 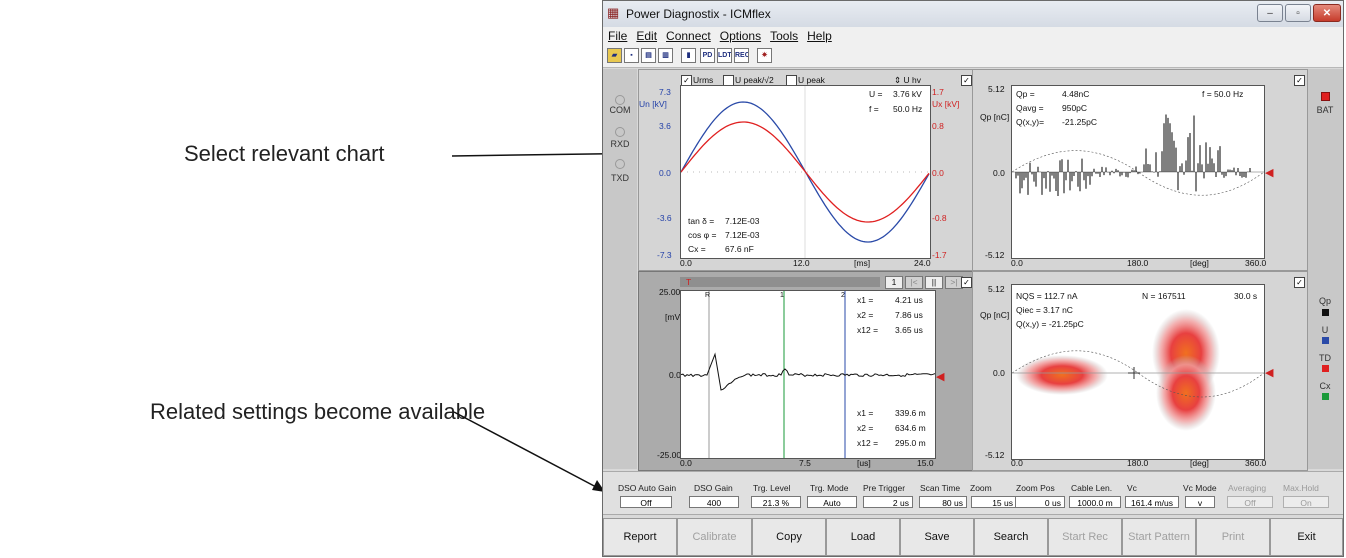 What do you see at coordinates (784, 36) in the screenshot?
I see `menu-tools: Tools` at bounding box center [784, 36].